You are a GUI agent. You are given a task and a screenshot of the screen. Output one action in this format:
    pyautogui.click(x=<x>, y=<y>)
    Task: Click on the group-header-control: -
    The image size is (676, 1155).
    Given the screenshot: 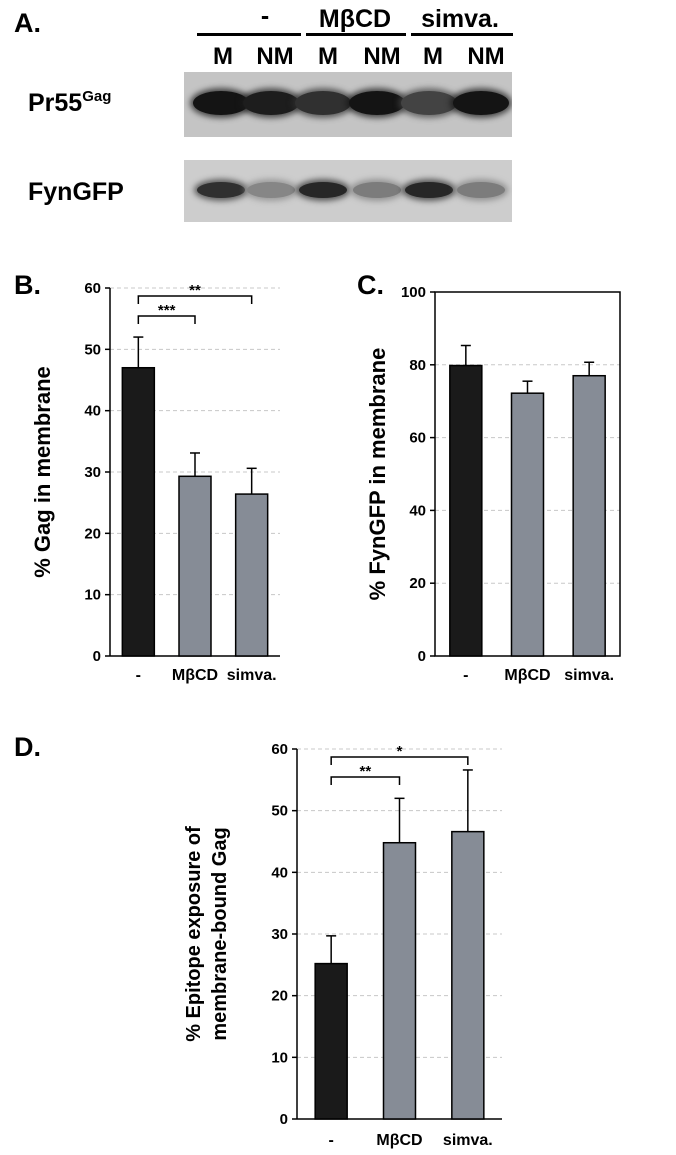 What is the action you would take?
    pyautogui.click(x=265, y=16)
    